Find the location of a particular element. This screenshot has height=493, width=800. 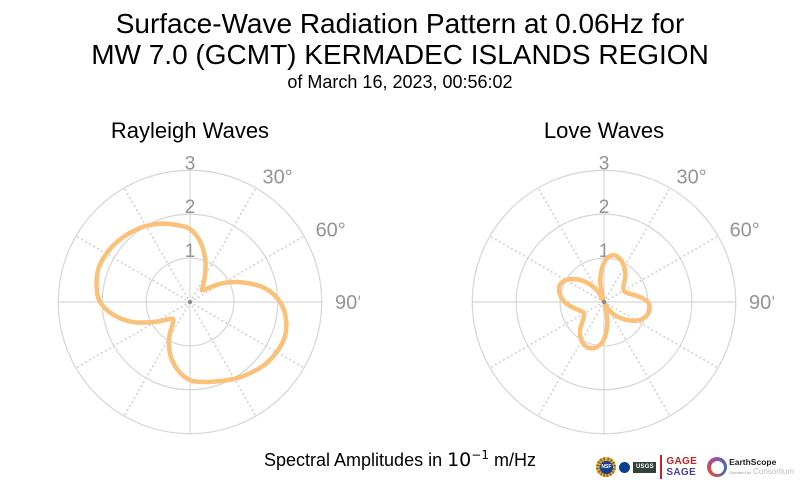

nsf-logo: NSF is located at coordinates (606, 467).